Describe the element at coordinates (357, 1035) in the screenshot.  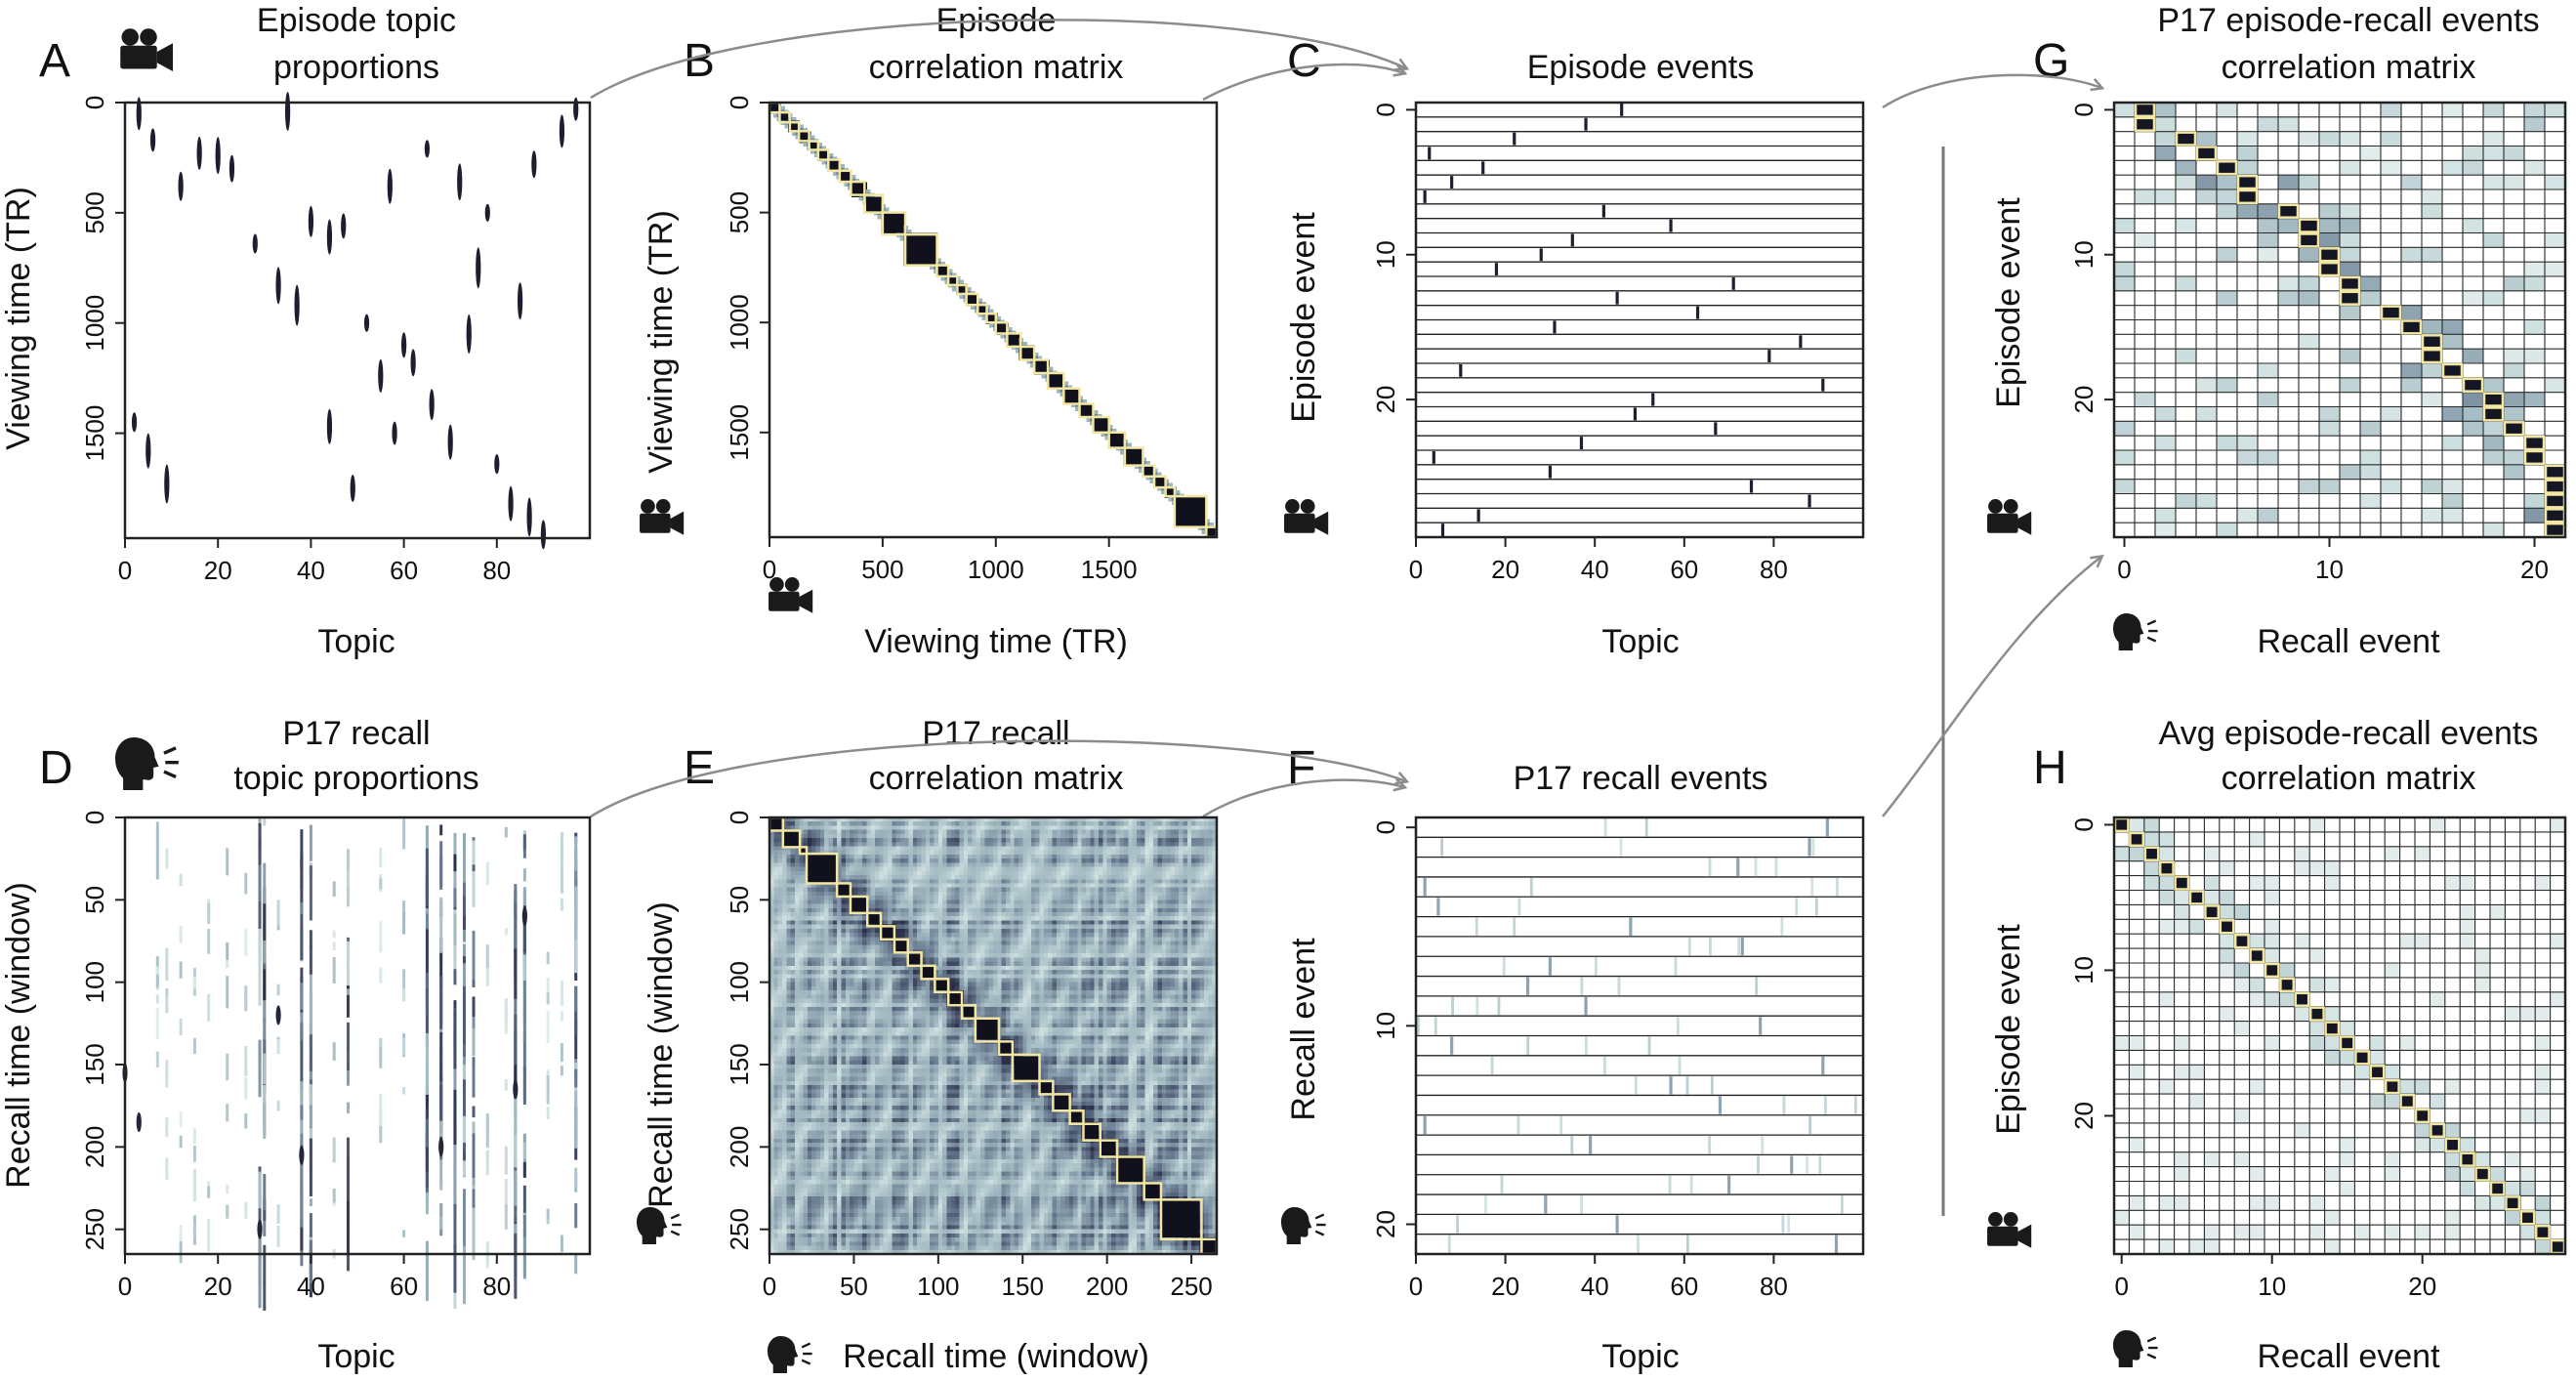
I see `plot-background` at that location.